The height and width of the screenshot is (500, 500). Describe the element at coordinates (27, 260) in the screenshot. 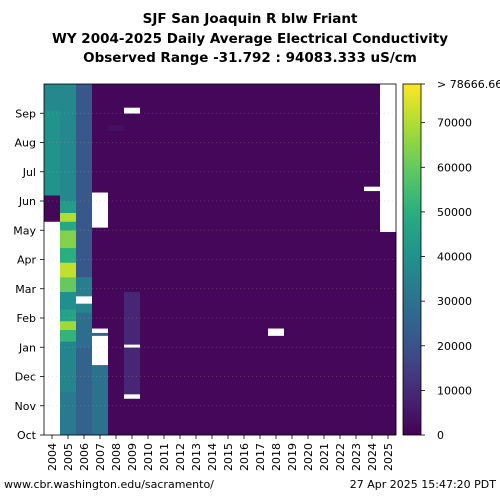

I see `y-tick-label: Apr` at that location.